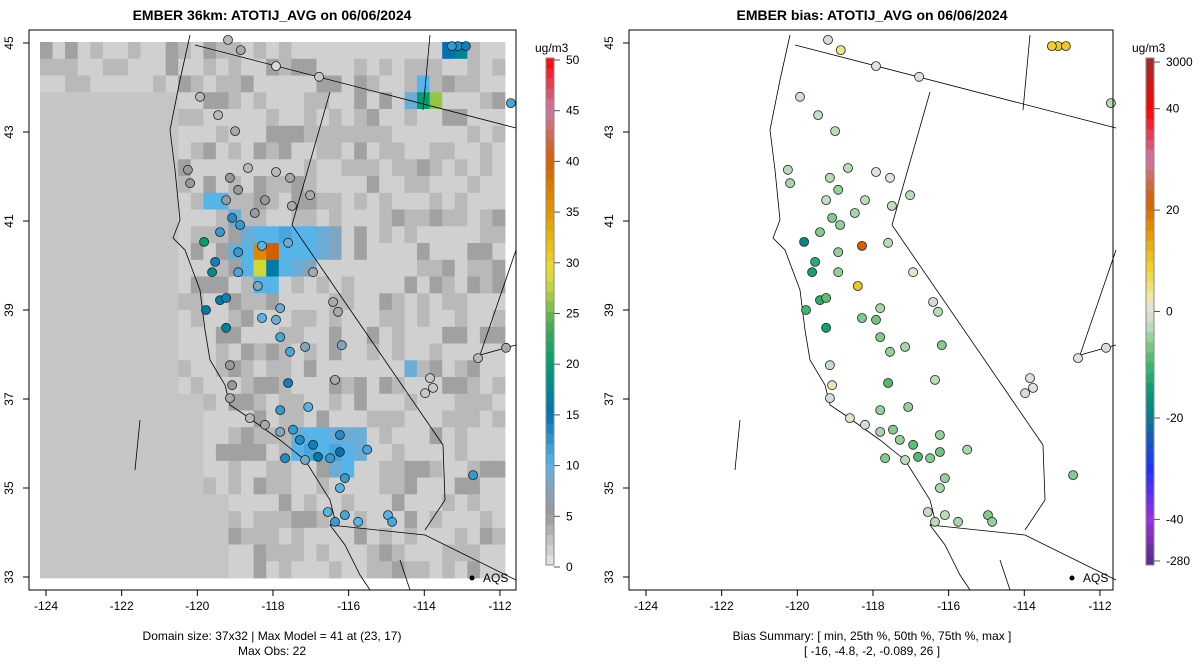 This screenshot has width=1200, height=672. What do you see at coordinates (722, 606) in the screenshot?
I see `x-tick-label: -122` at bounding box center [722, 606].